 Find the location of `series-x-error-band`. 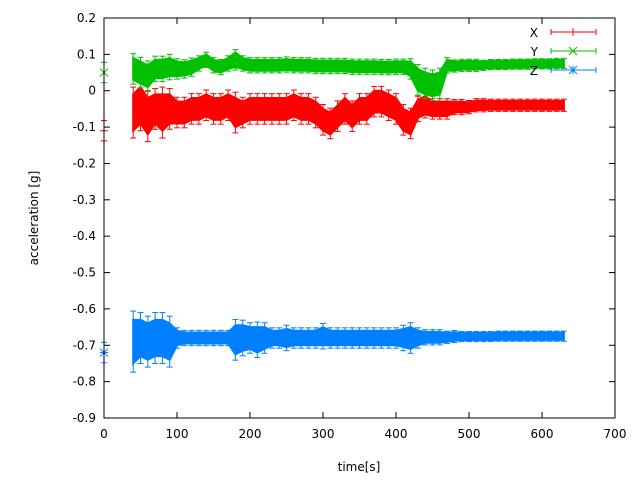

series-x-error-band is located at coordinates (348, 111).